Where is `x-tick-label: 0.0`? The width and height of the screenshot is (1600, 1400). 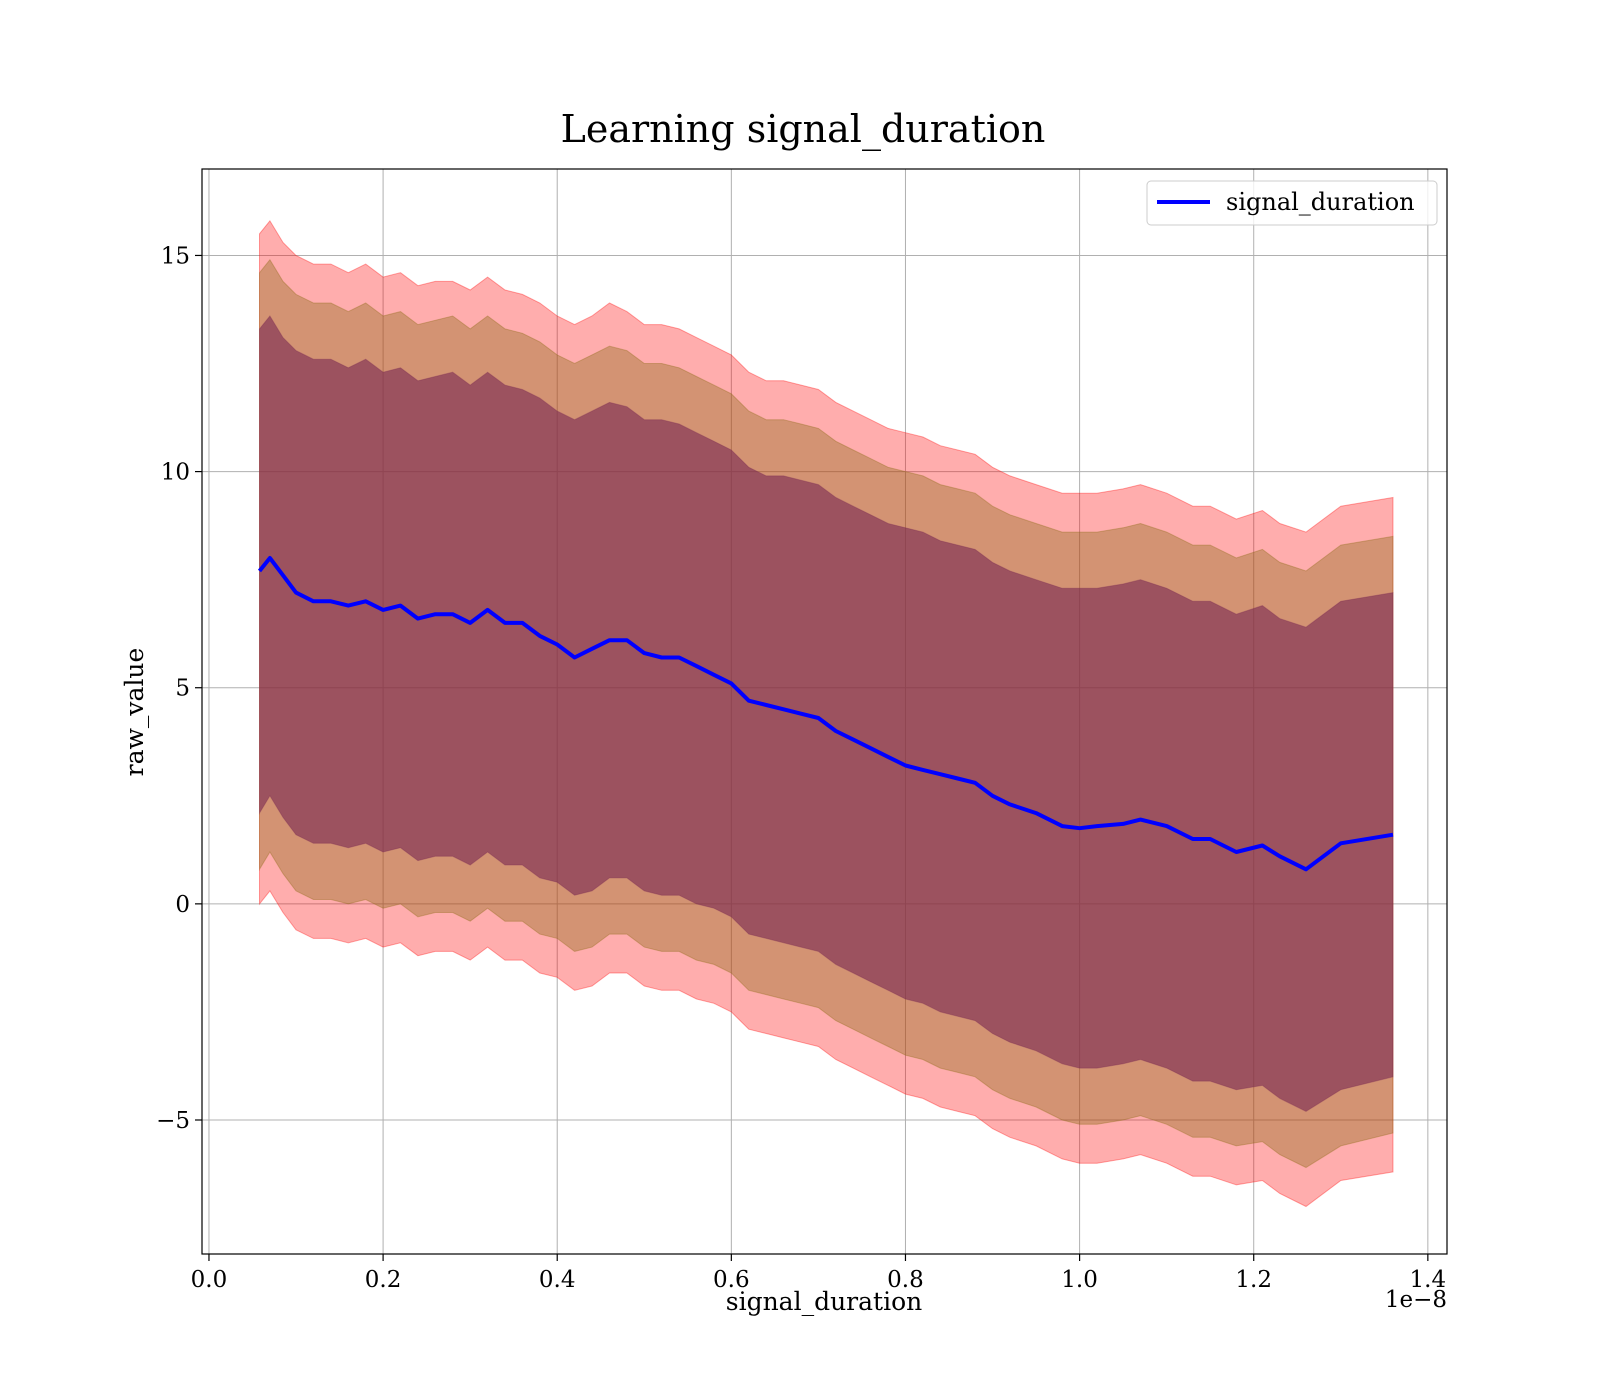
x-tick-label: 0.0 is located at coordinates (209, 1280).